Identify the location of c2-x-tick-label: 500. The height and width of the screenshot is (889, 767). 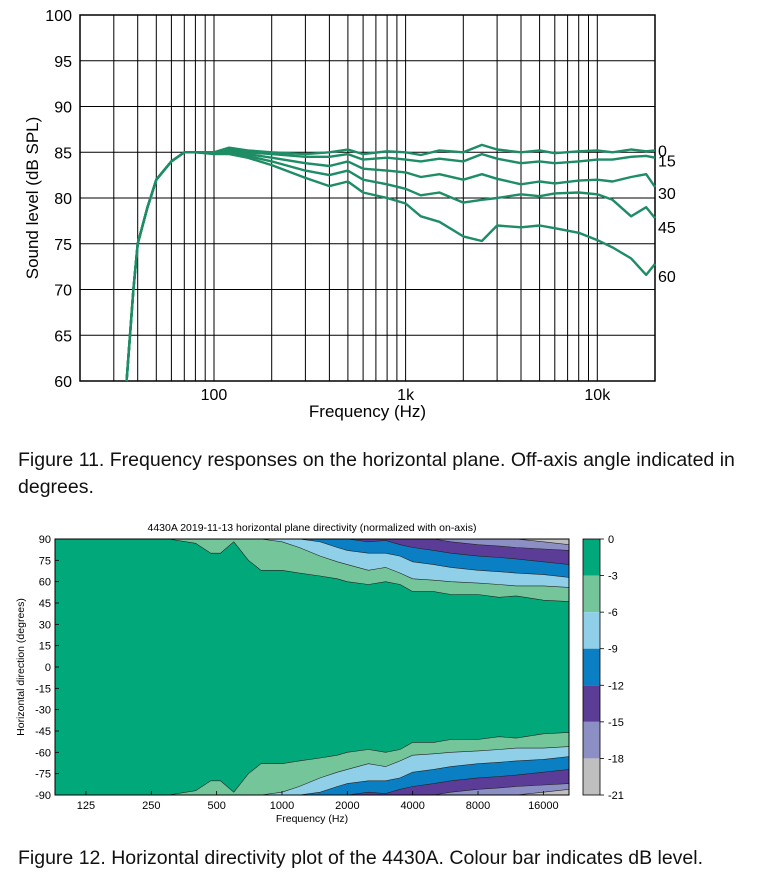
(216, 806).